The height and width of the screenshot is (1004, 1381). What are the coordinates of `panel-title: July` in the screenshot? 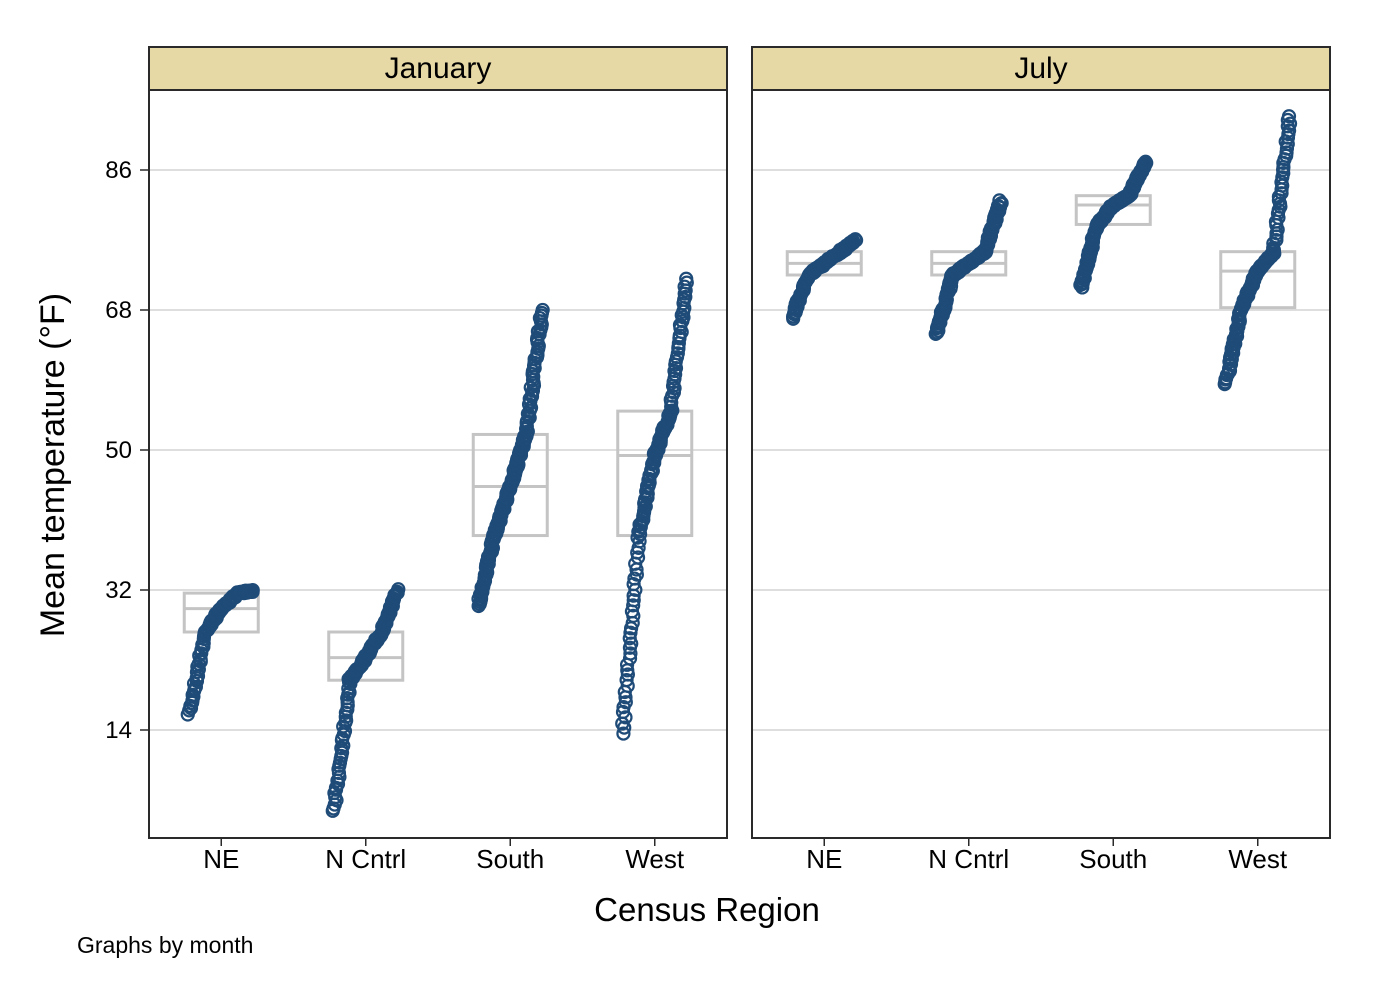 It's located at (1040, 68).